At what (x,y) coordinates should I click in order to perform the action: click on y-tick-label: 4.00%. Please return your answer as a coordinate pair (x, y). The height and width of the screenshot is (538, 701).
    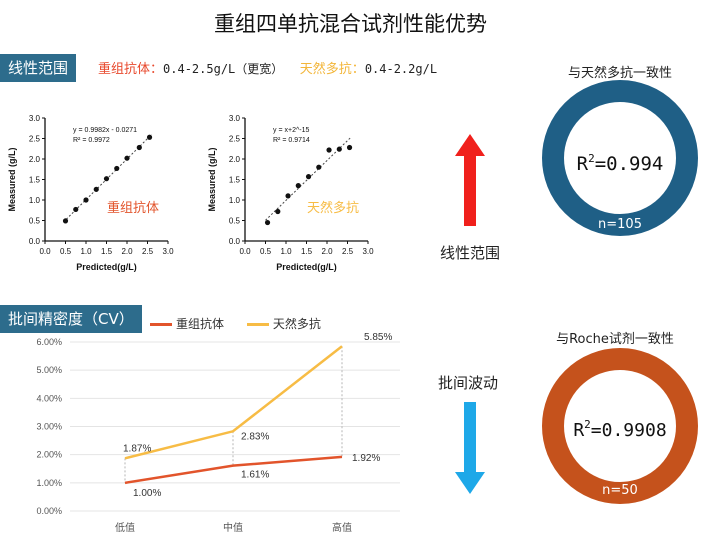
    Looking at the image, I should click on (49, 398).